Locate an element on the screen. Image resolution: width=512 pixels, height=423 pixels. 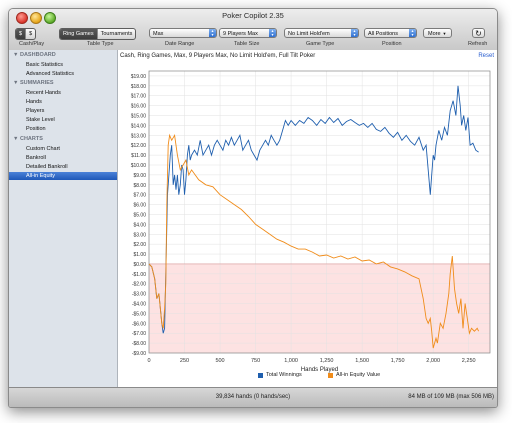
x-tick-label: 250 is located at coordinates (184, 361).